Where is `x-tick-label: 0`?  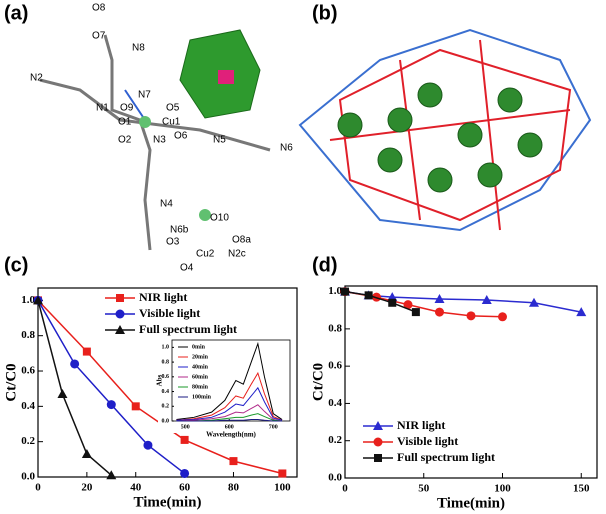 x-tick-label: 0 is located at coordinates (345, 489).